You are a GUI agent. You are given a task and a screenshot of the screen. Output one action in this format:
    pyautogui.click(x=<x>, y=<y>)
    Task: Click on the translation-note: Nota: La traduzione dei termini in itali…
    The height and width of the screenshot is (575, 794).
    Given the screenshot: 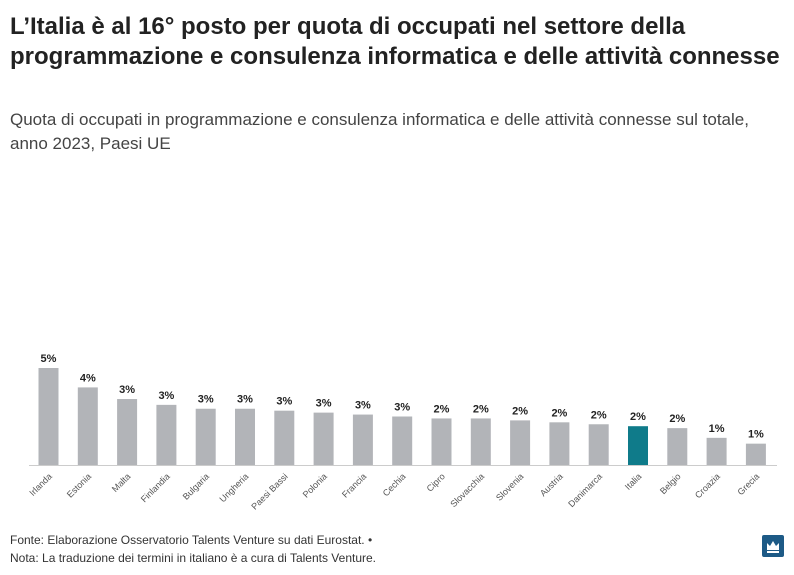 What is the action you would take?
    pyautogui.click(x=193, y=558)
    